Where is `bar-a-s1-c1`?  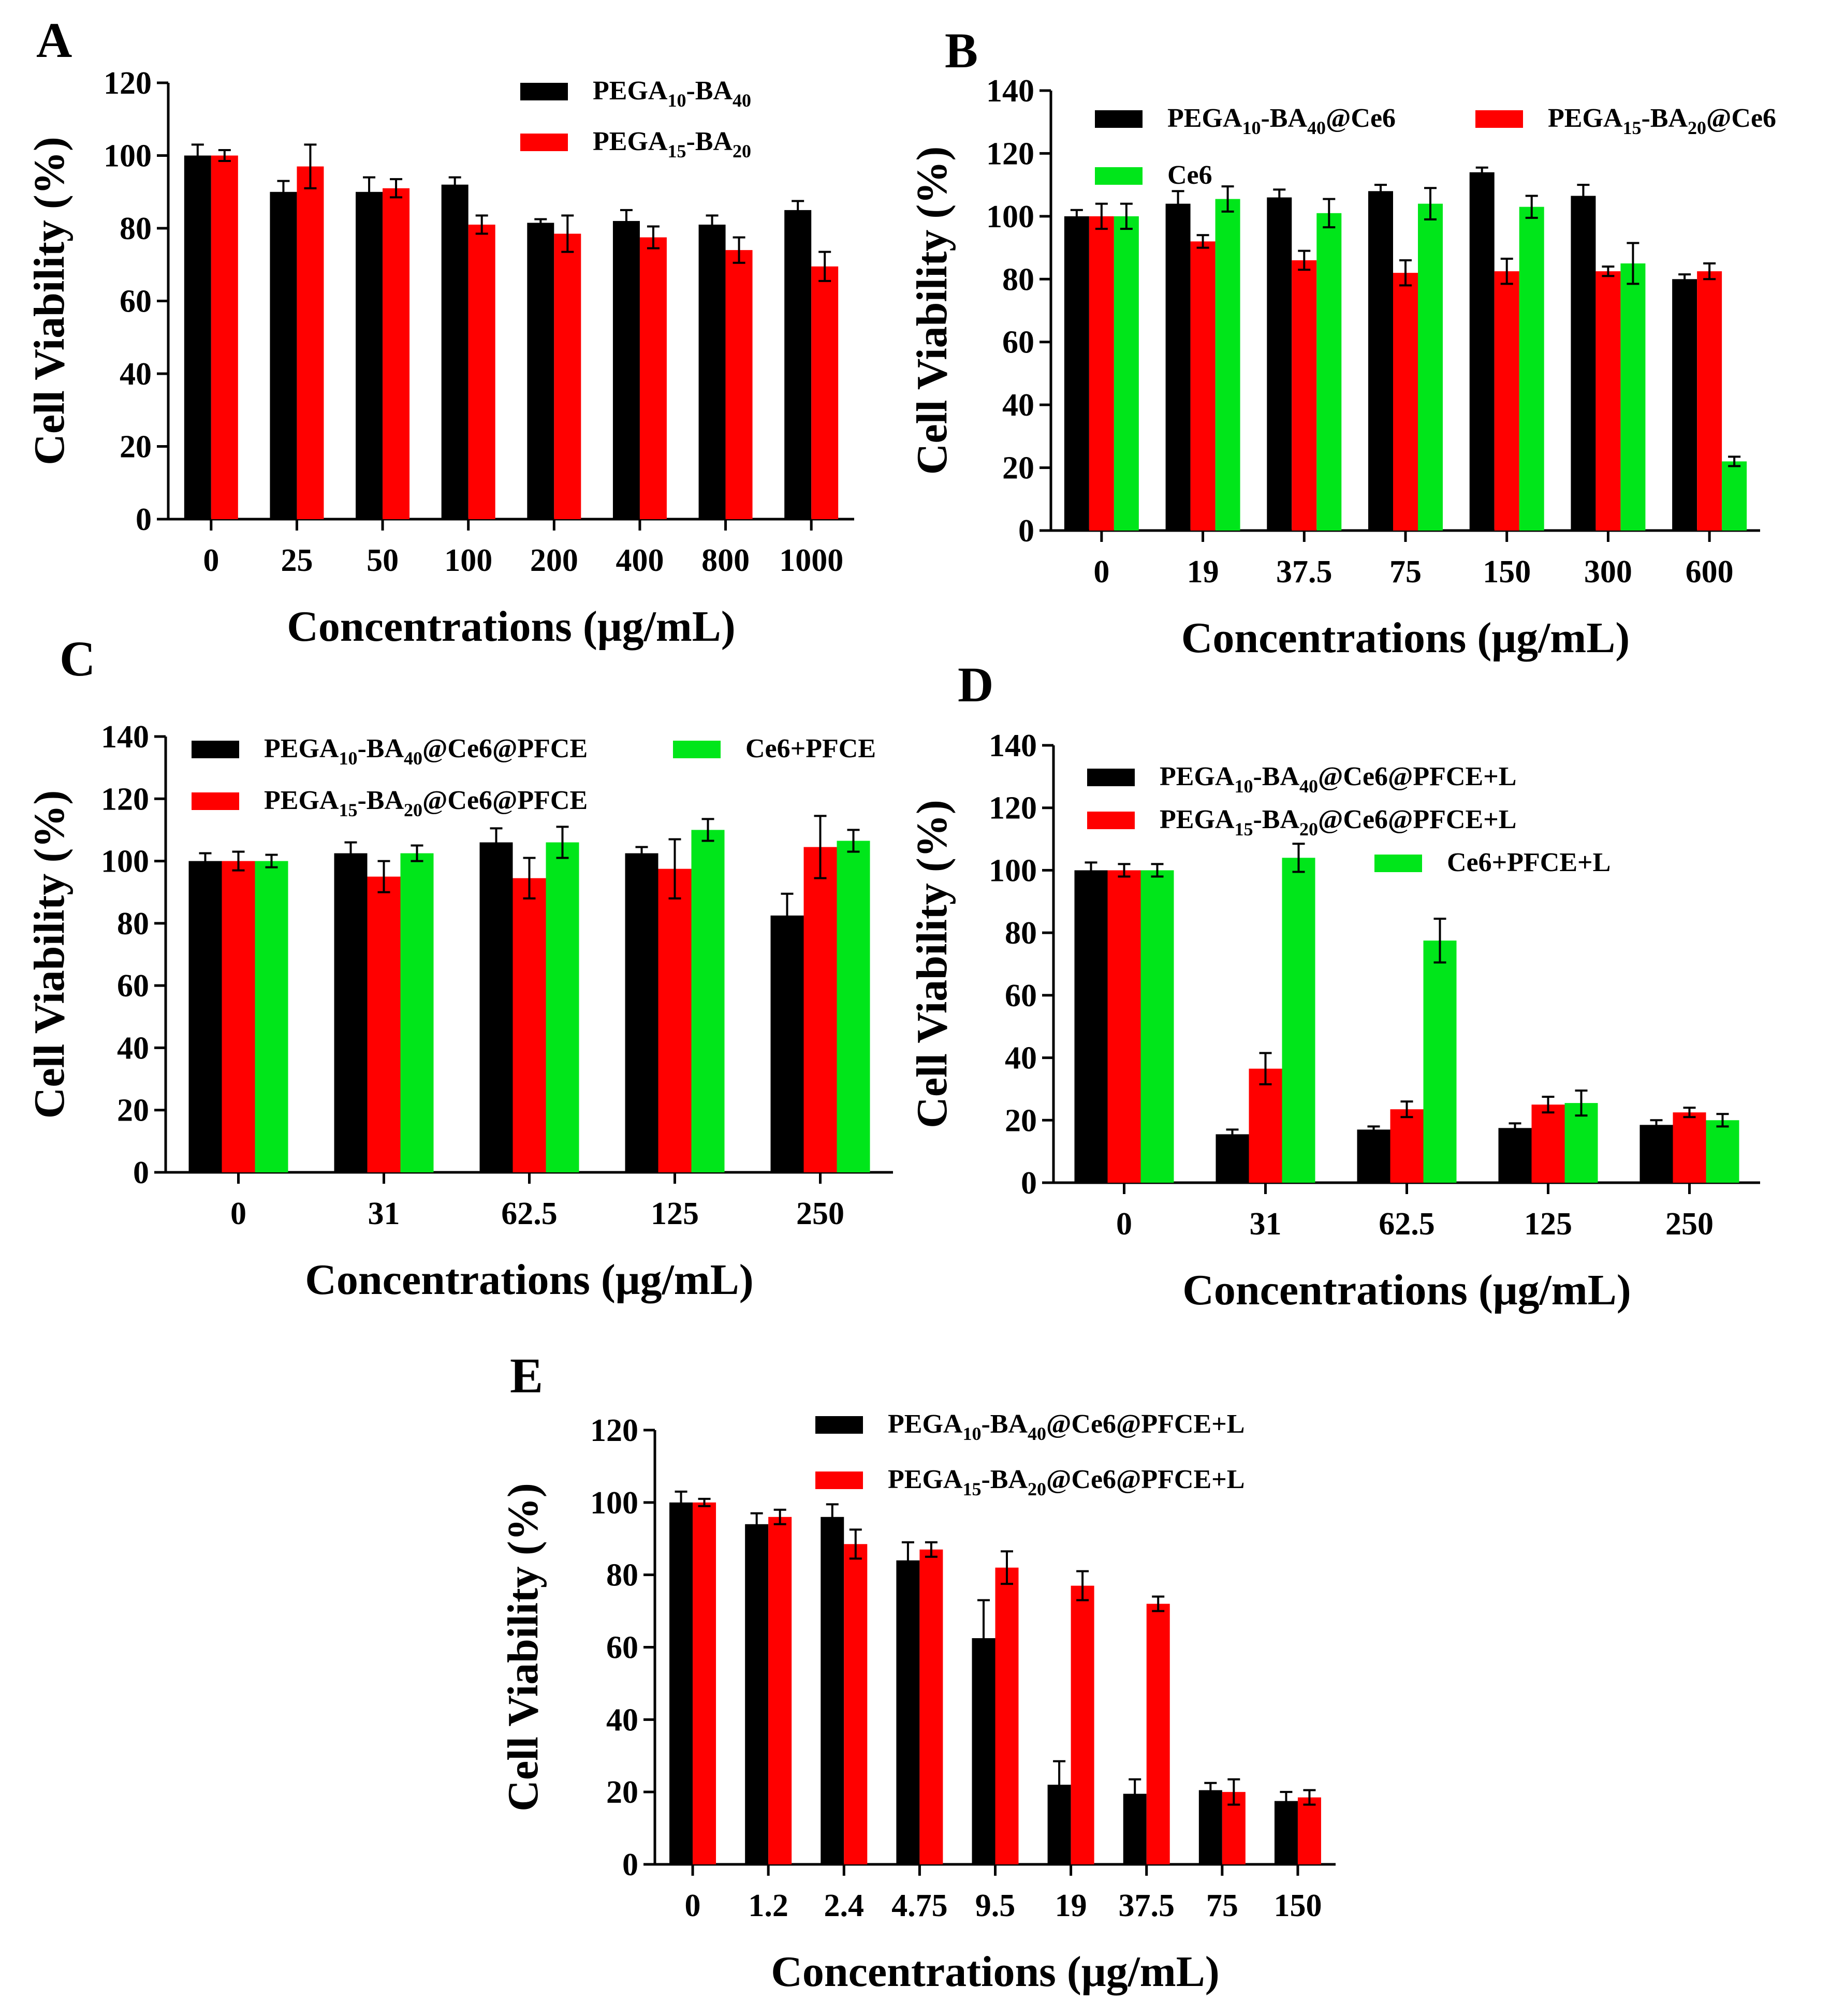 bar-a-s1-c1 is located at coordinates (310, 342).